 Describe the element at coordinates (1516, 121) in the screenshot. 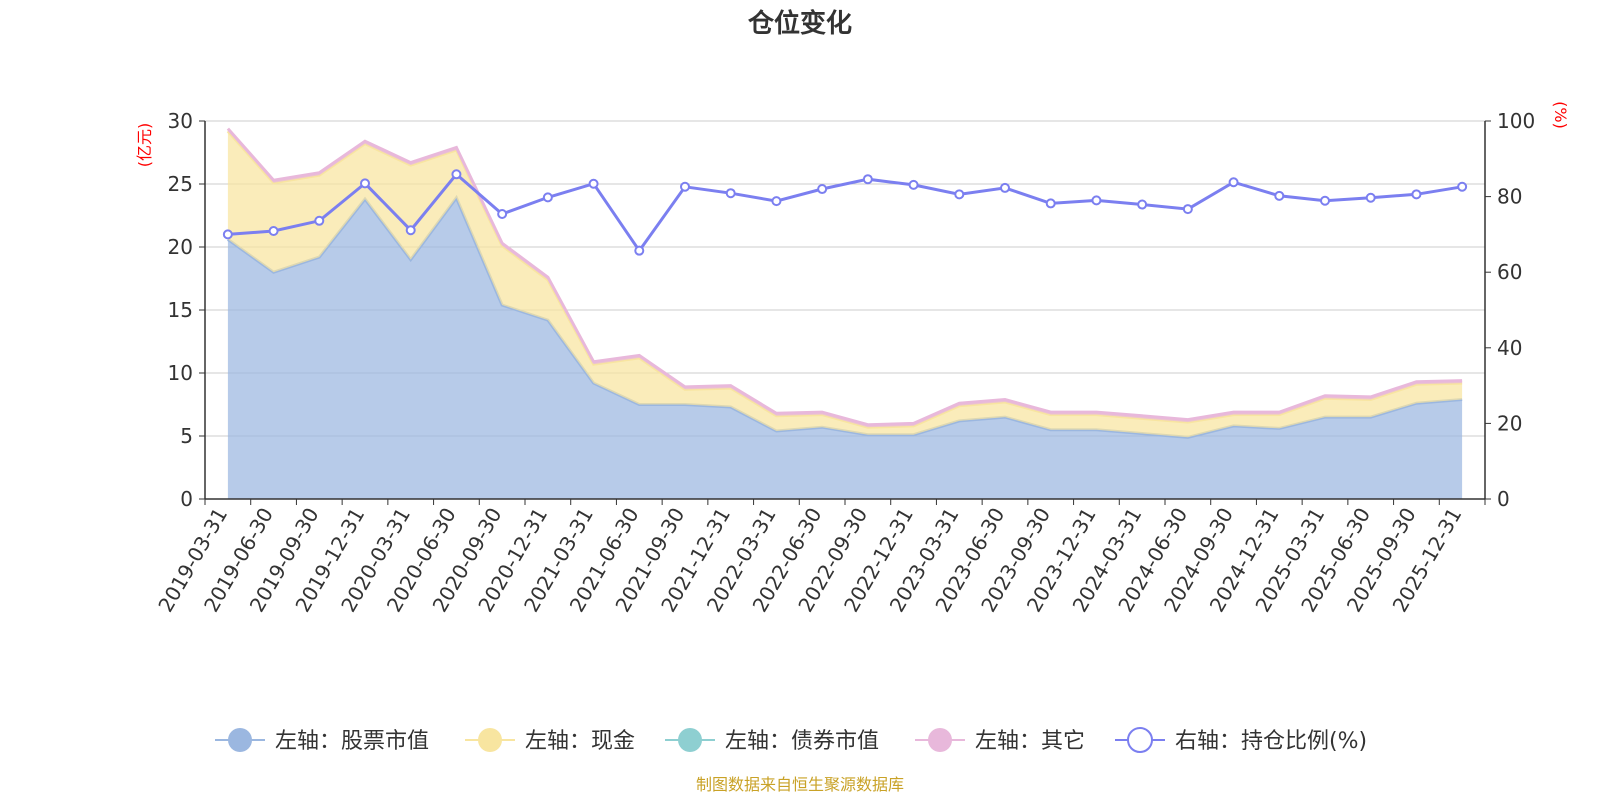

I see `right-tick-label: 100` at that location.